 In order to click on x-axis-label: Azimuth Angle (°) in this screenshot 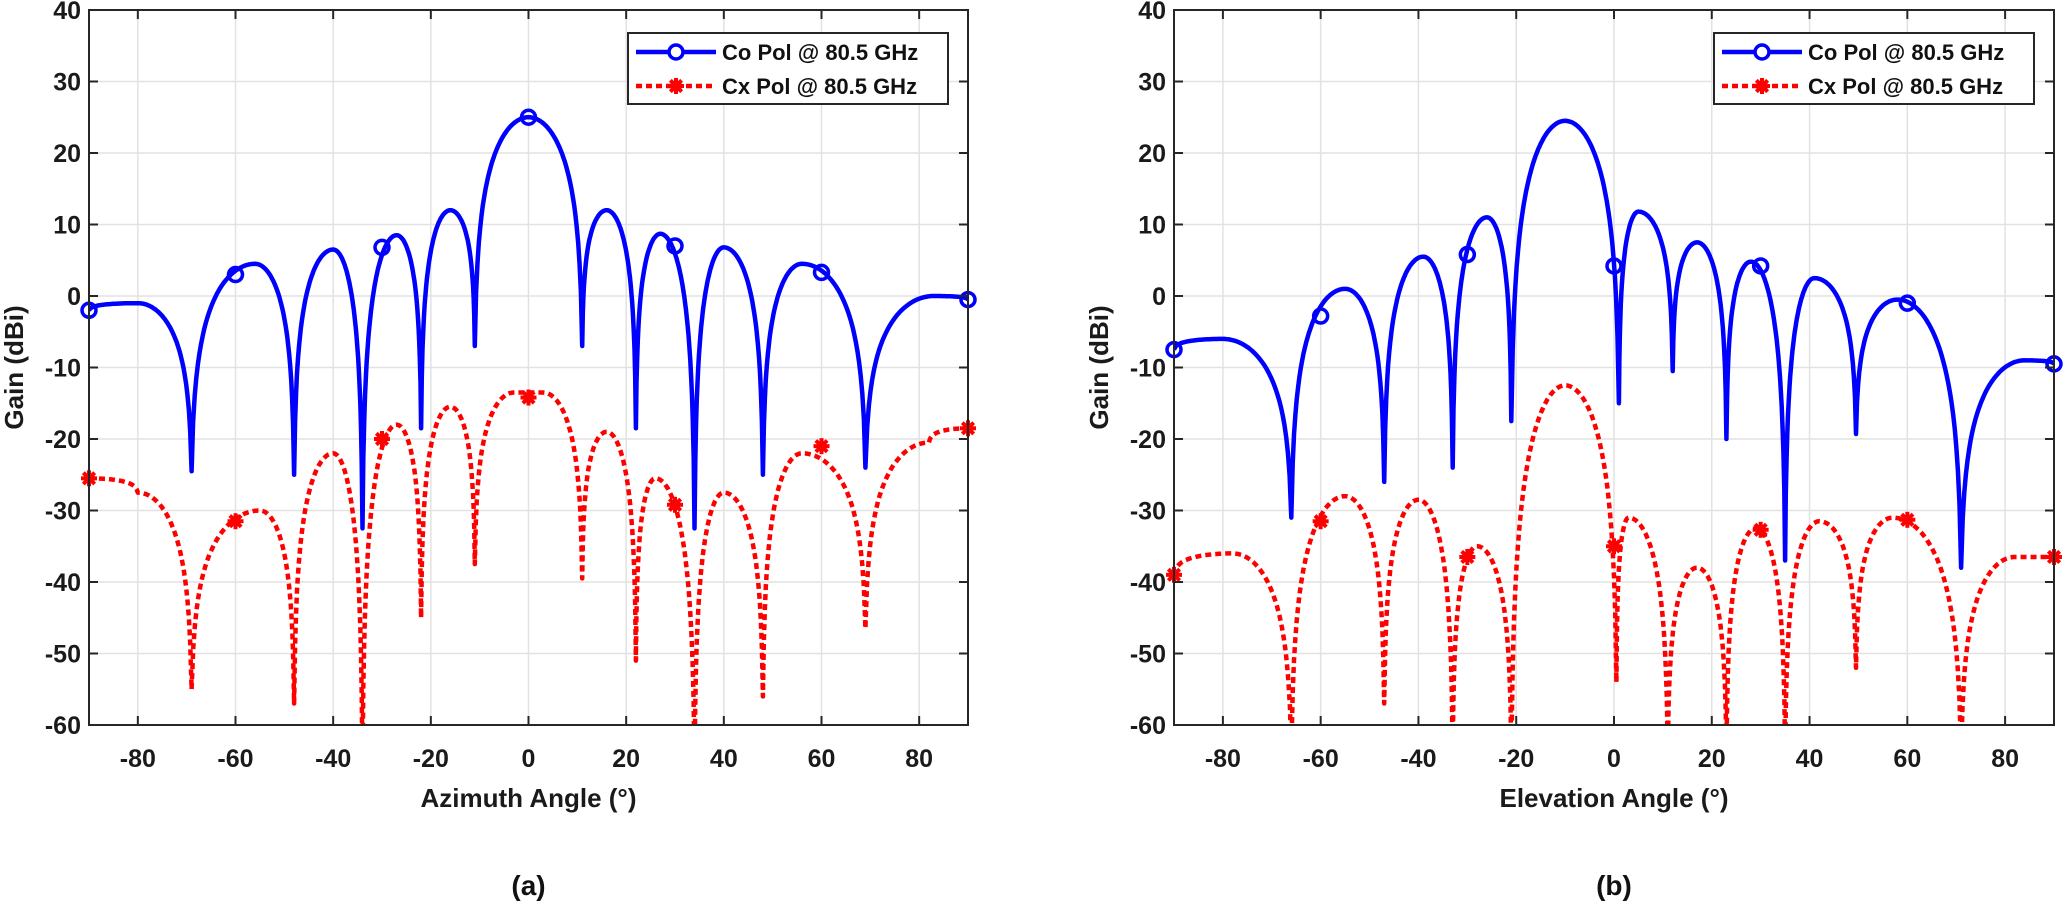, I will do `click(529, 798)`.